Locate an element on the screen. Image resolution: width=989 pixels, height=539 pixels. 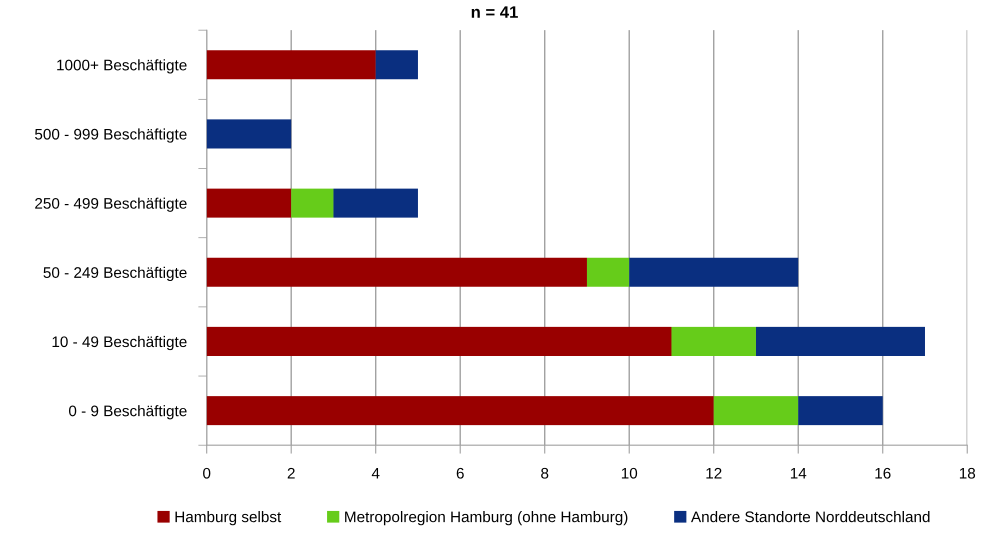
legend-label: Metropolregion Hamburg (ohne Hamburg) is located at coordinates (486, 518).